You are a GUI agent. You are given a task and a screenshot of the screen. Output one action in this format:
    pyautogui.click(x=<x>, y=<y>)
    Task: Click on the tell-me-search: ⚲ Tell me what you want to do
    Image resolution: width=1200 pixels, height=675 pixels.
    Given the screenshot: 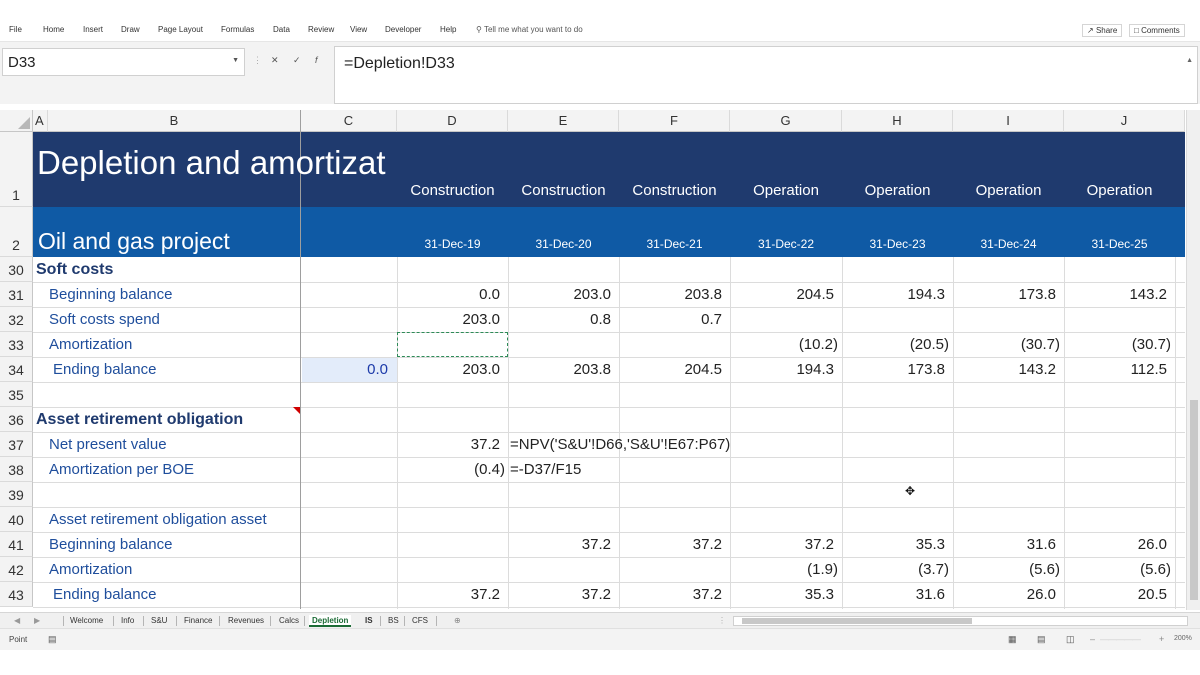 What is the action you would take?
    pyautogui.click(x=529, y=29)
    